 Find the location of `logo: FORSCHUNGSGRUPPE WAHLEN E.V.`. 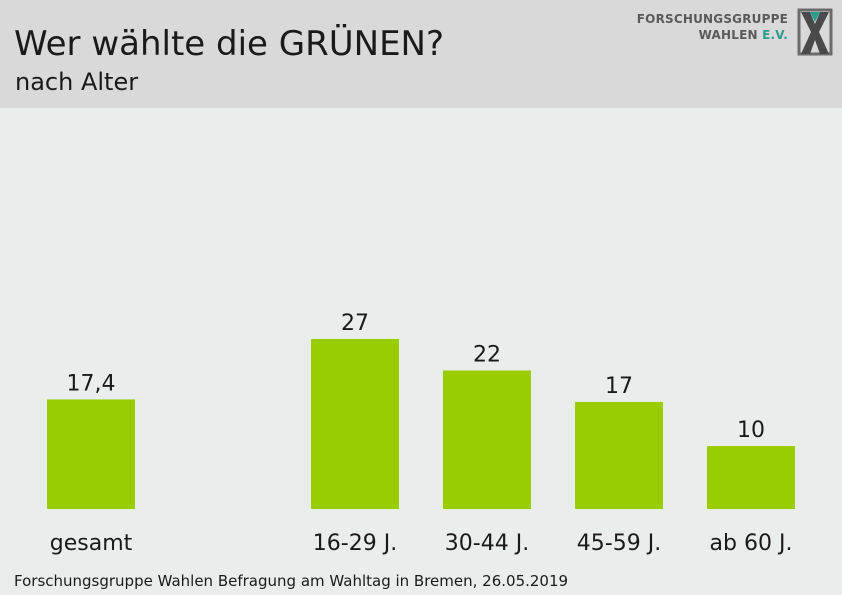

logo: FORSCHUNGSGRUPPE WAHLEN E.V. is located at coordinates (735, 33).